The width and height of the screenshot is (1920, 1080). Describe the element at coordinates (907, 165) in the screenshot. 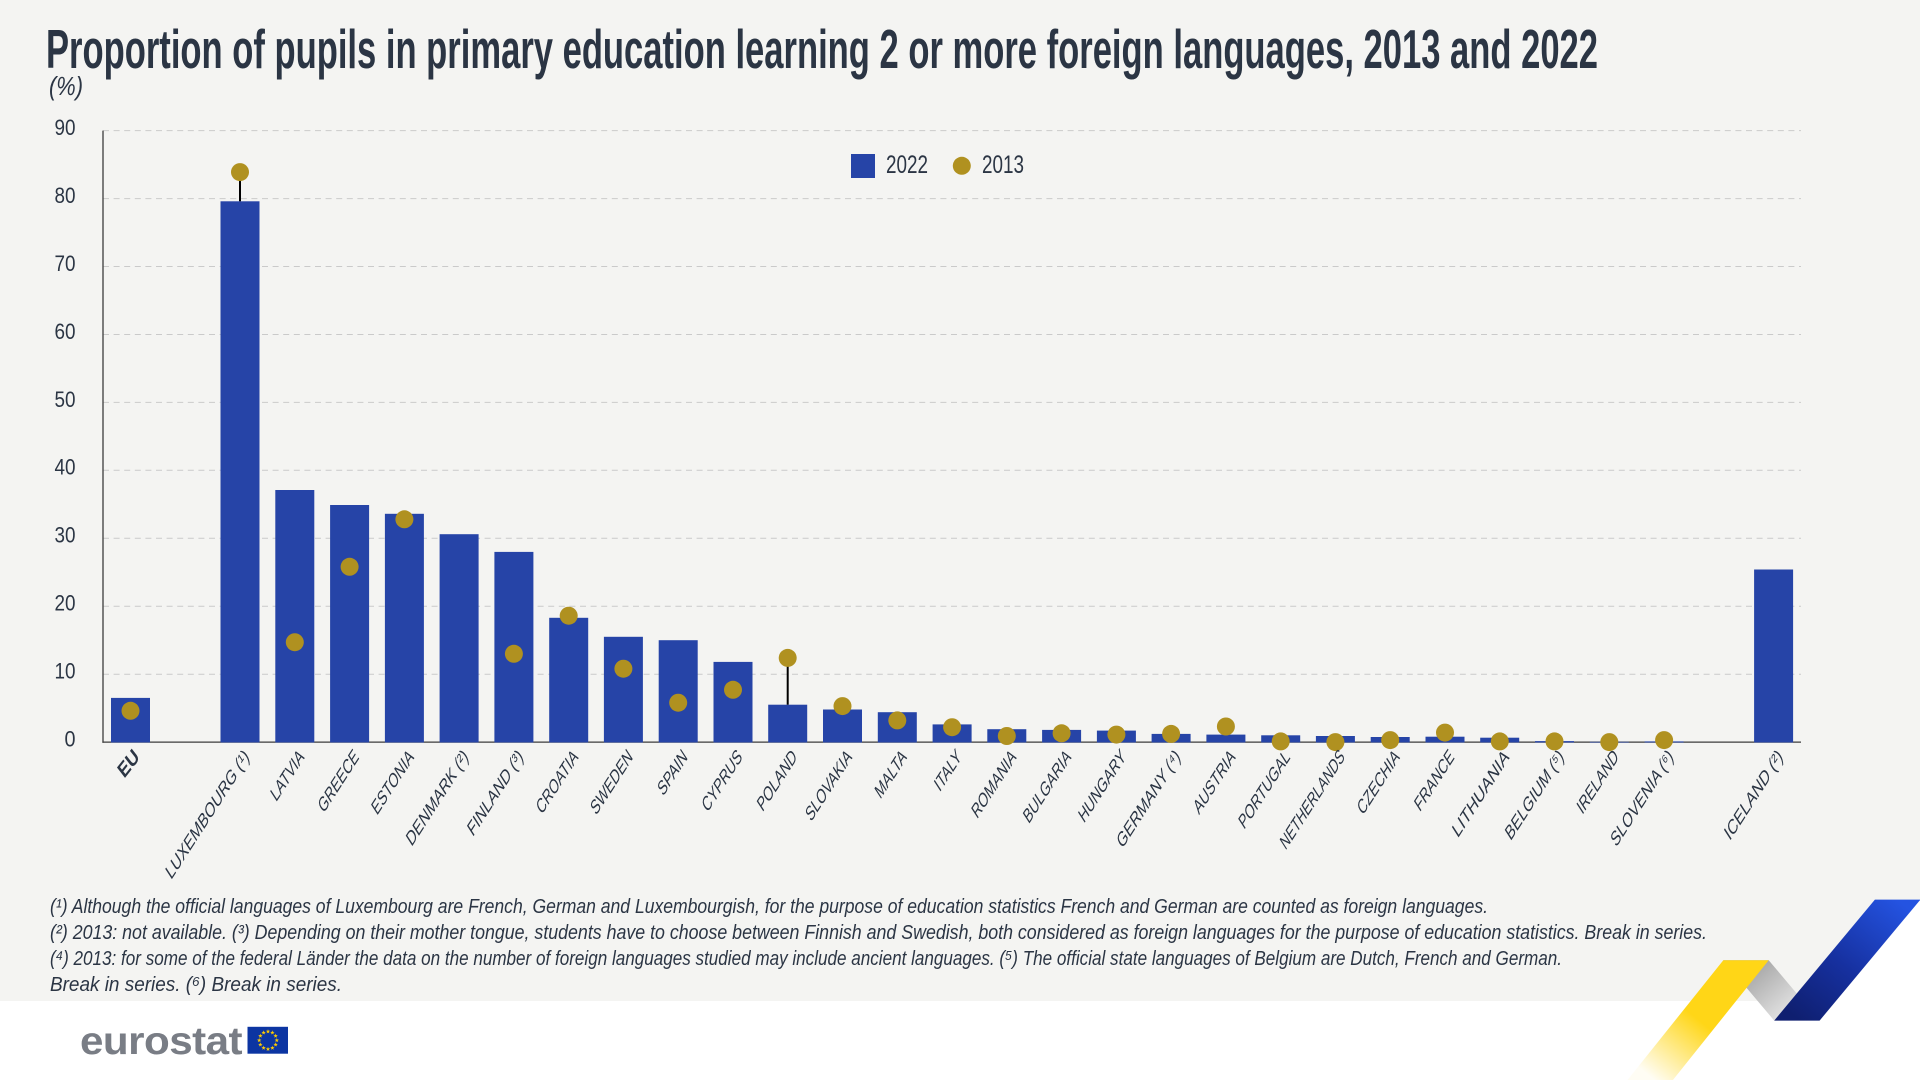

I see `svg-text: 2022` at that location.